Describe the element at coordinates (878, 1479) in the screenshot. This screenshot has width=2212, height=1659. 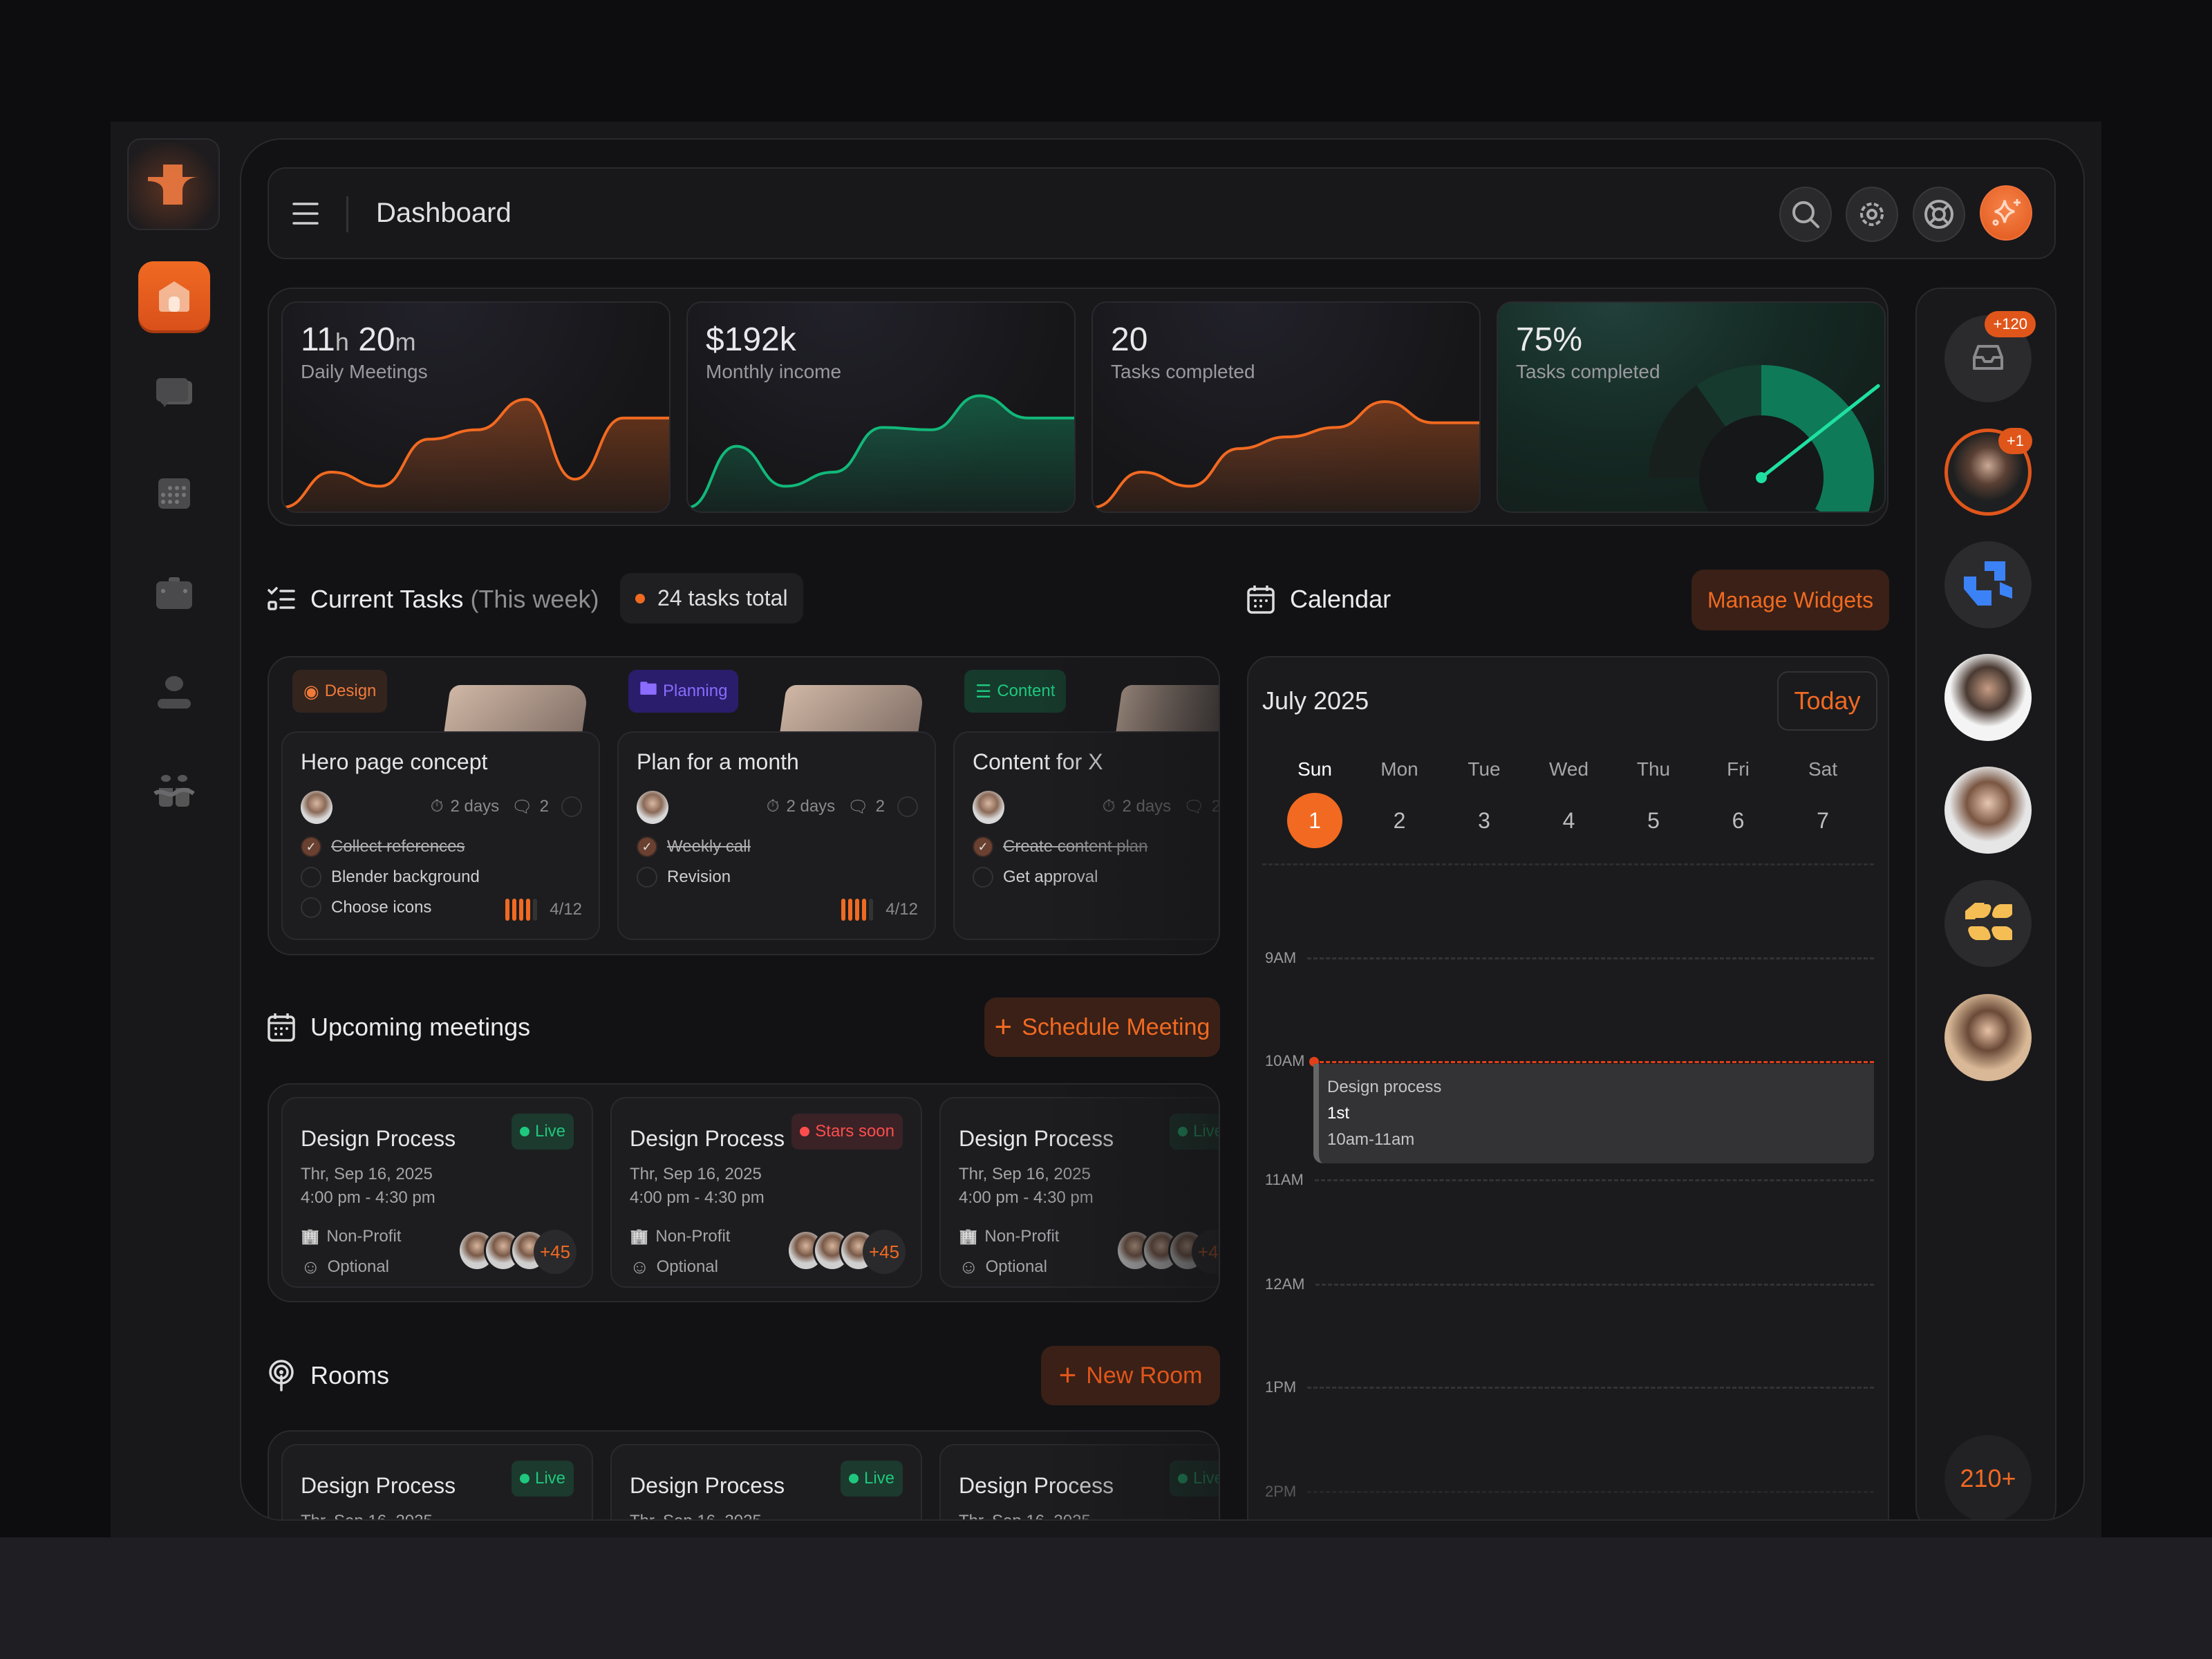
I see `status-label: Live` at that location.